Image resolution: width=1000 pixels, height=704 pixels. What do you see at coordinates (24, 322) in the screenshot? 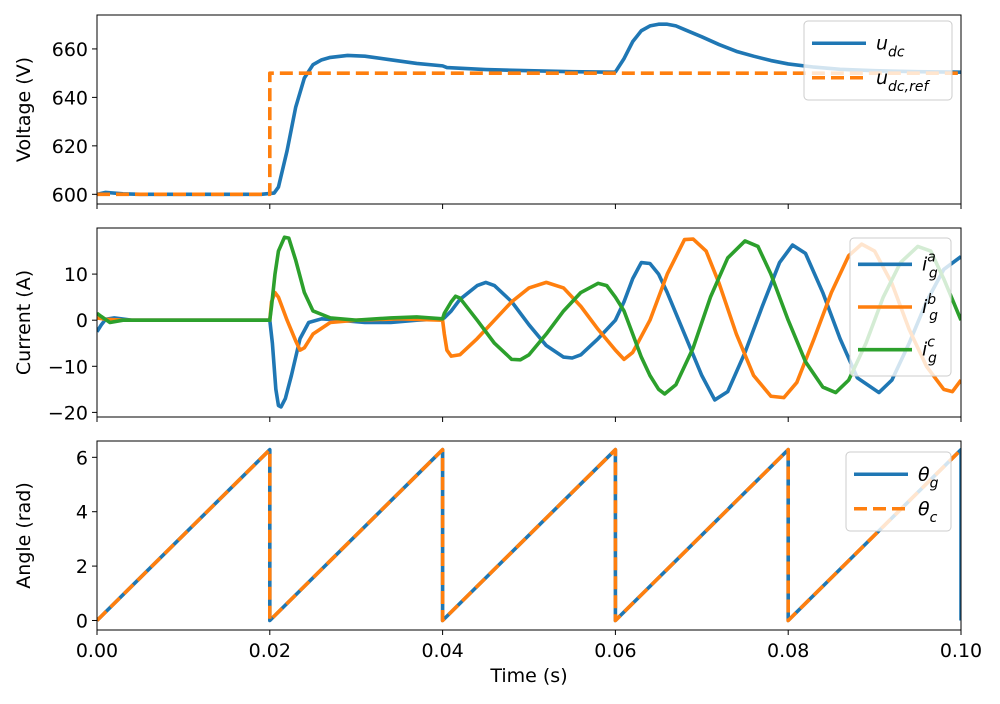
I see `y-axis-title: Current (A)` at bounding box center [24, 322].